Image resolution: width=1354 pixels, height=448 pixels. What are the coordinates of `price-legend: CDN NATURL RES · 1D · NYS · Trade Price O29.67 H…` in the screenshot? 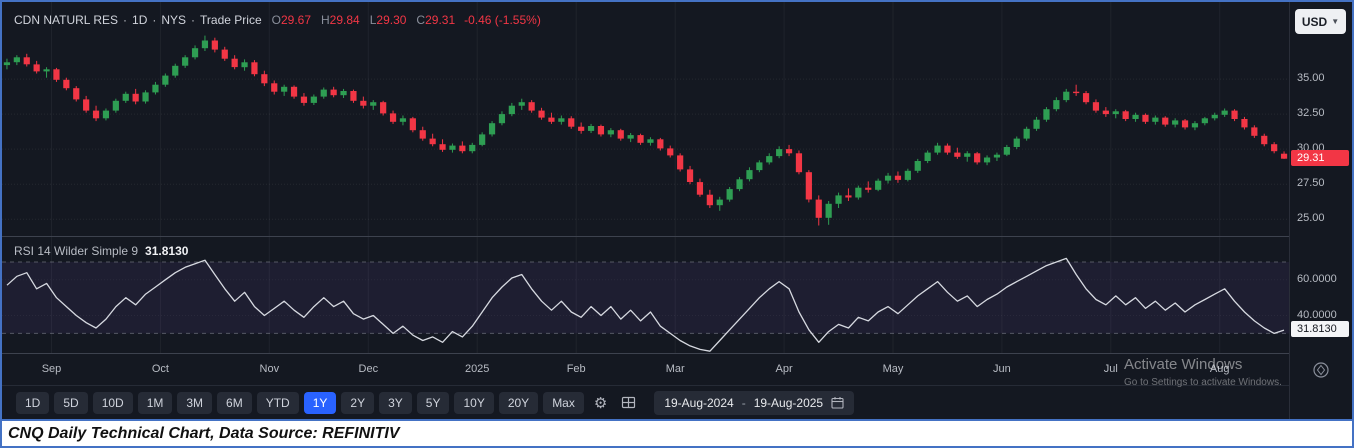 It's located at (277, 20).